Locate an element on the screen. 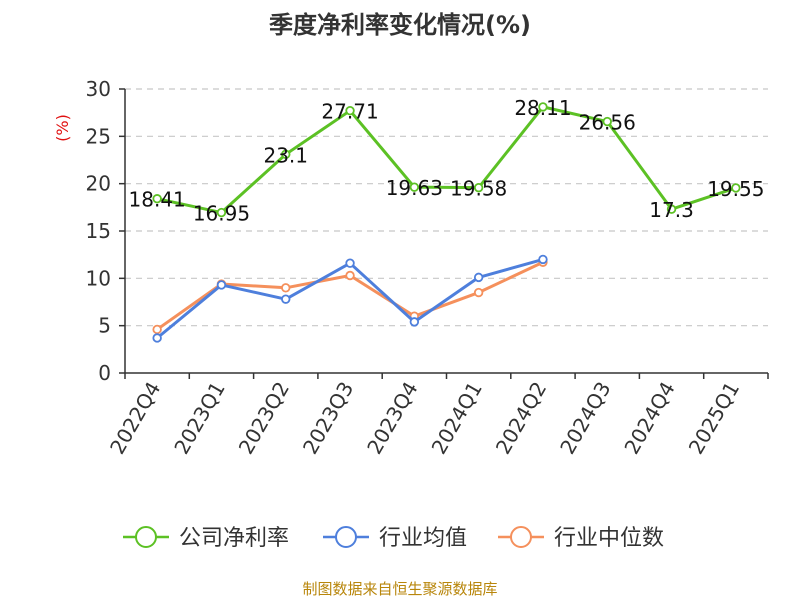  data-label: 23.1 is located at coordinates (285, 155).